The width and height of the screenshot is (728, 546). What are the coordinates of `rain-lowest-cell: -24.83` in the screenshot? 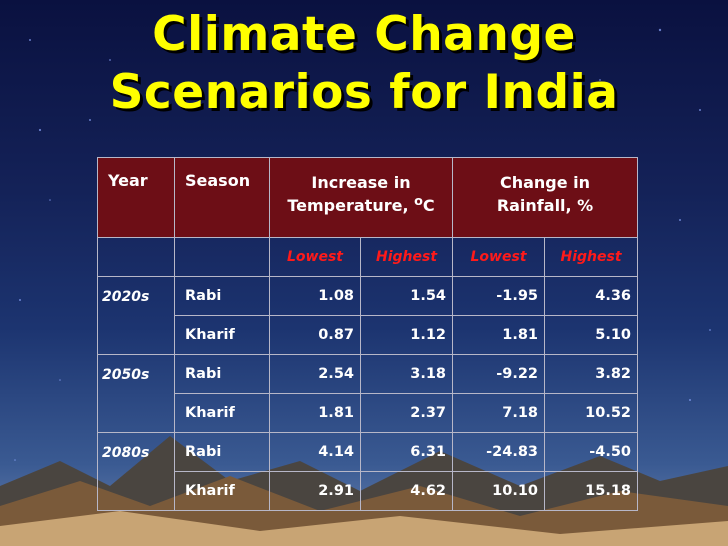 It's located at (499, 452).